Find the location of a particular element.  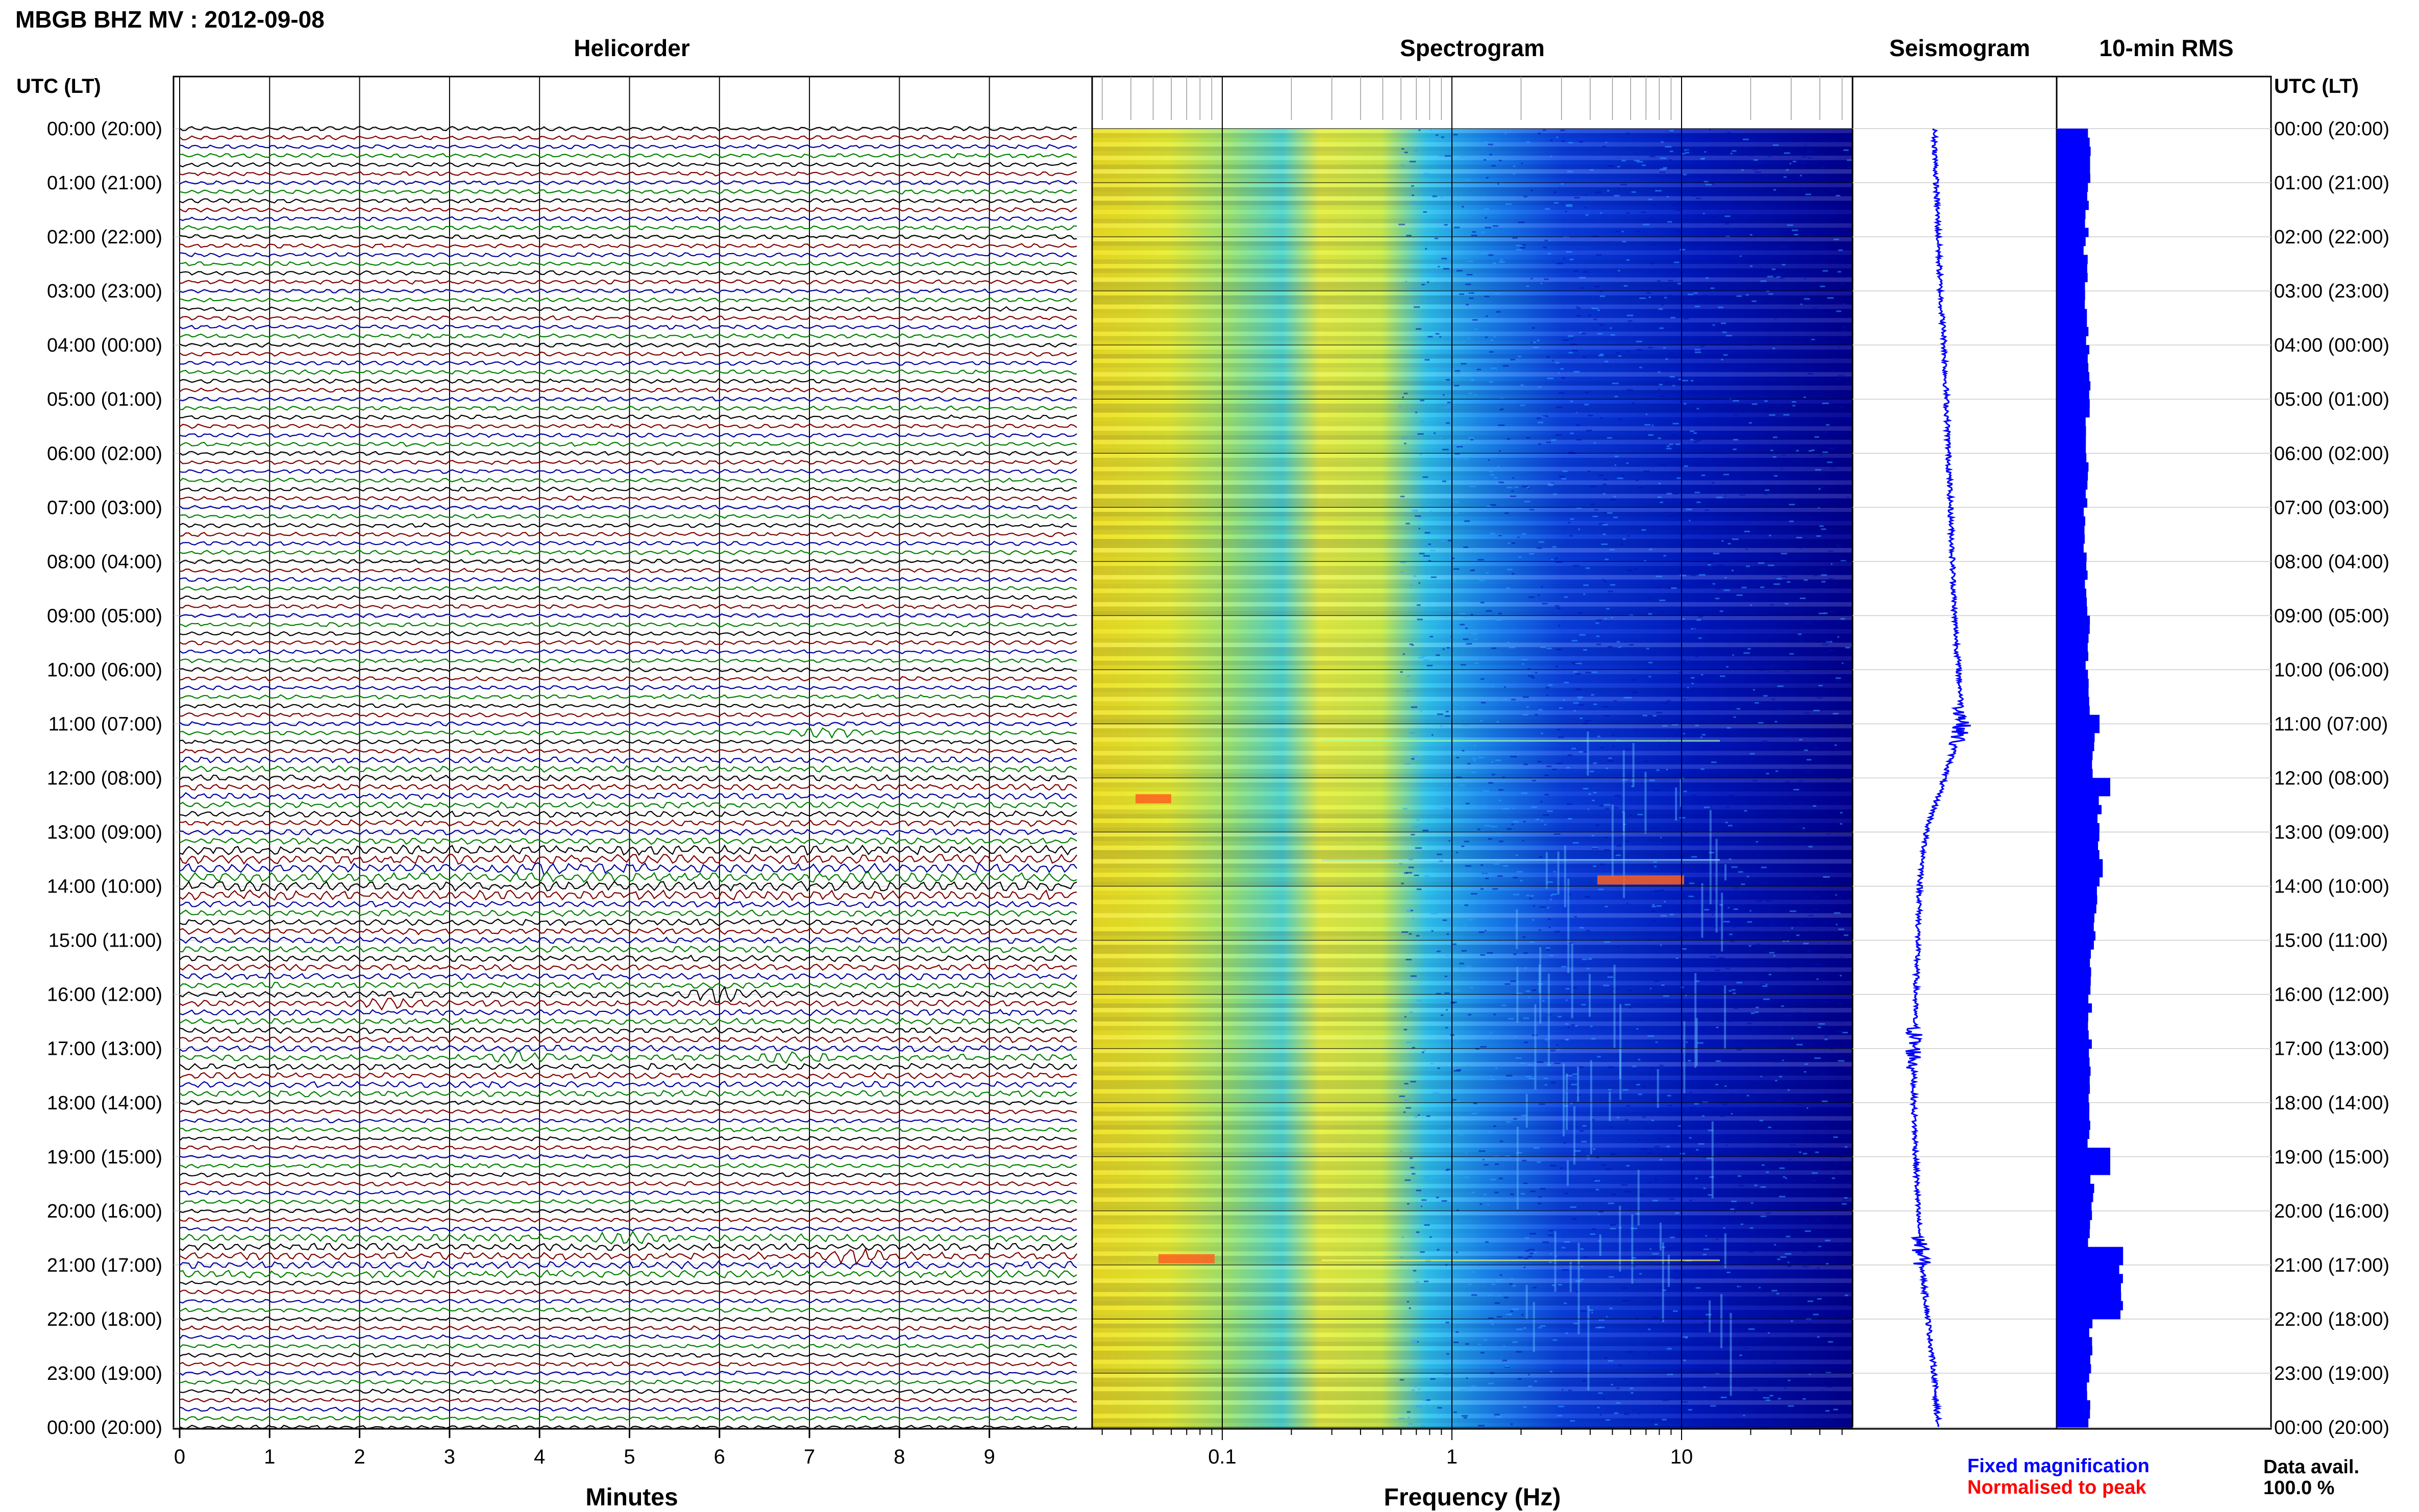

spectrogram-line is located at coordinates (1521, 741).